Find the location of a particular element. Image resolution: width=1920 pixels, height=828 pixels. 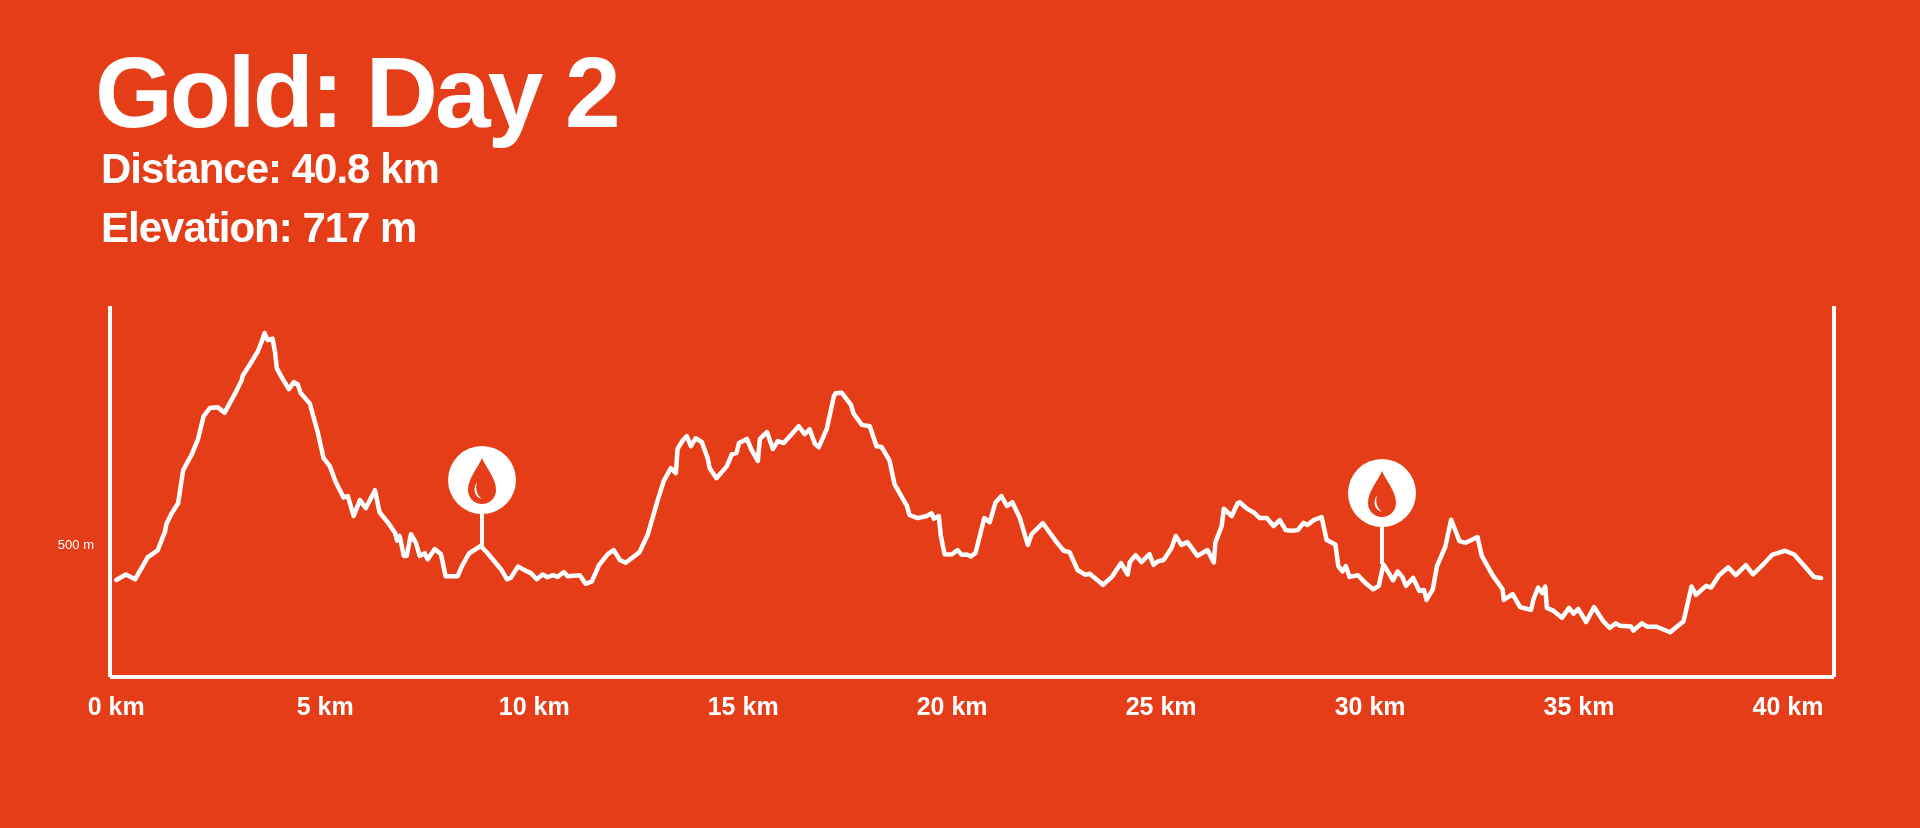

x-tick-label: 5 km is located at coordinates (325, 705).